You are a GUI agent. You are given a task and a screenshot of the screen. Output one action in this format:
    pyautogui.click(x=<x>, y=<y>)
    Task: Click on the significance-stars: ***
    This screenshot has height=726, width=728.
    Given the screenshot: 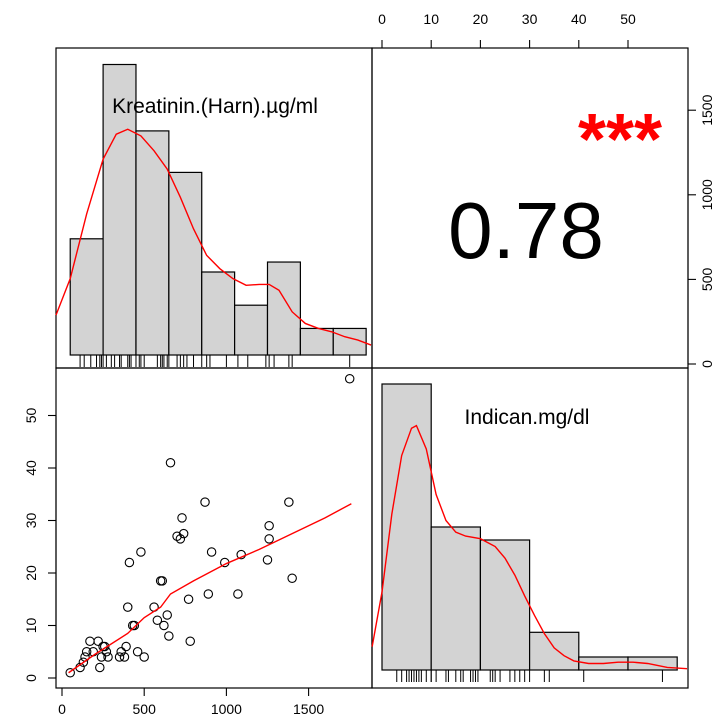 What is the action you would take?
    pyautogui.click(x=620, y=140)
    